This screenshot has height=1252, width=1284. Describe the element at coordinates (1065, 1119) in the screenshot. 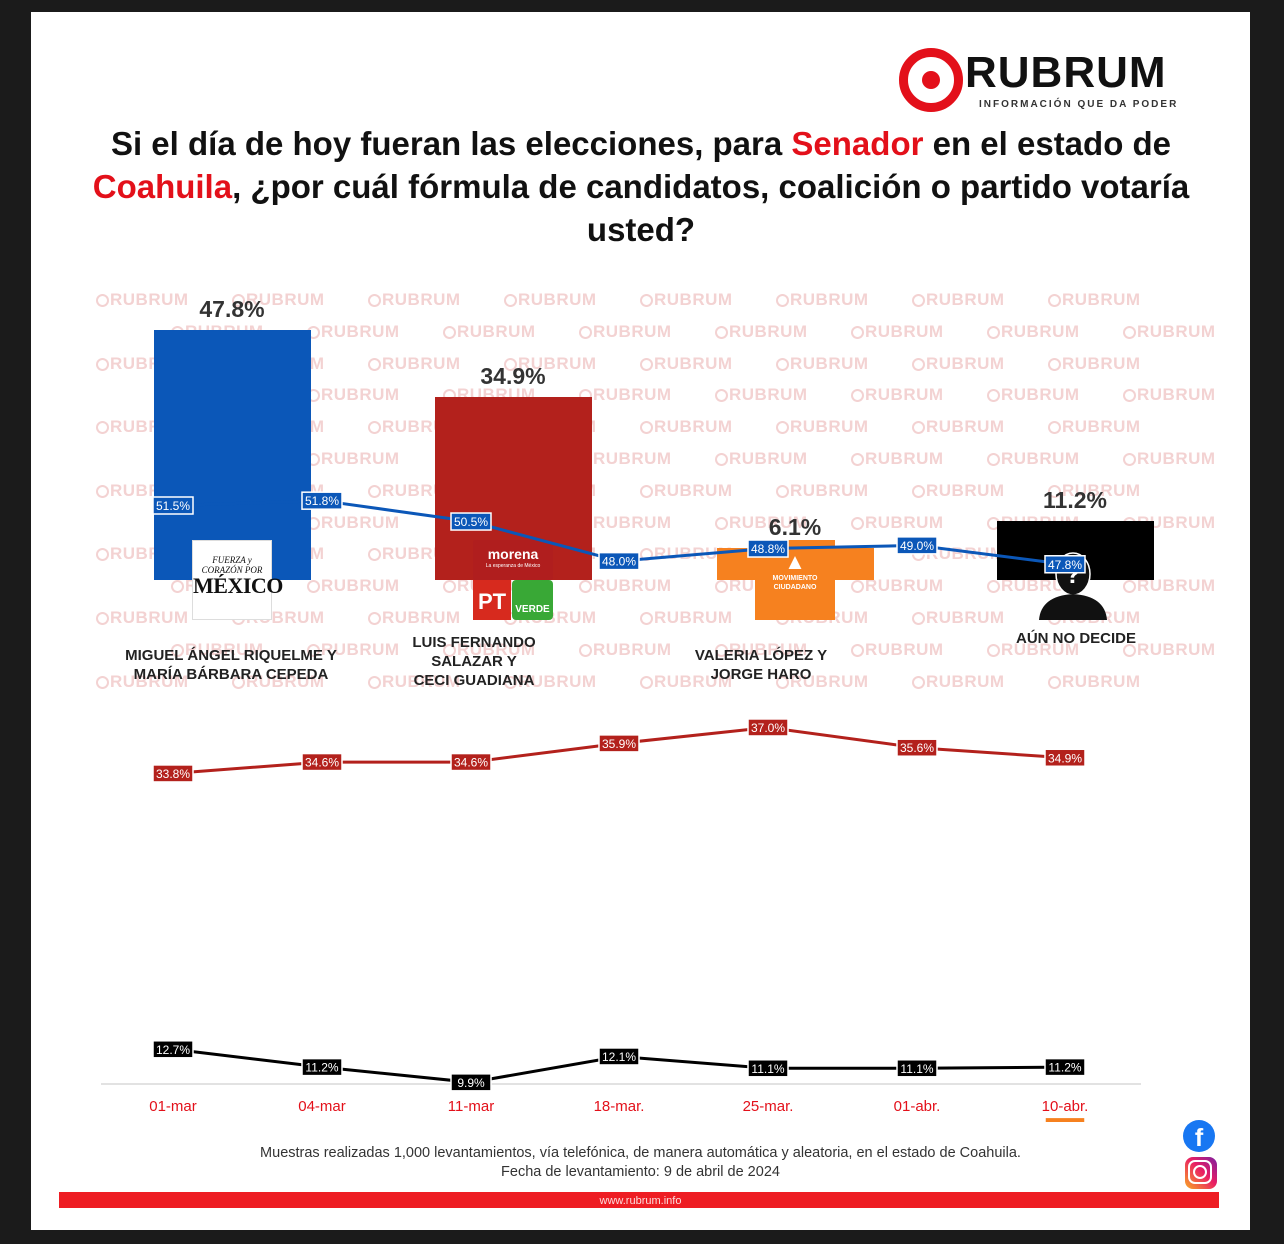

I see `data-point-label: 6.1%` at that location.